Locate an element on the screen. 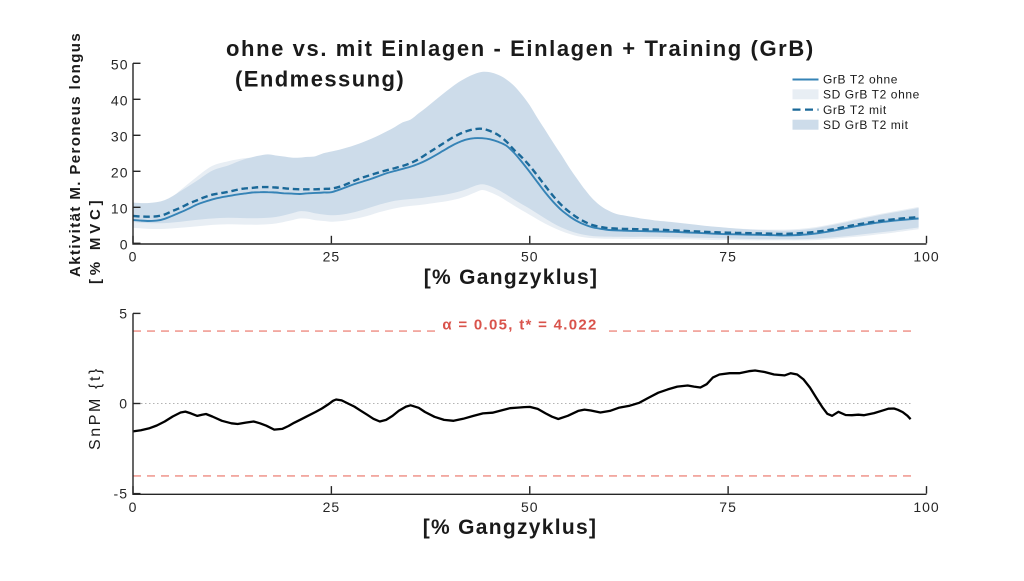 This screenshot has width=1024, height=581. svg-text: GrB T2 ohne is located at coordinates (860, 80).